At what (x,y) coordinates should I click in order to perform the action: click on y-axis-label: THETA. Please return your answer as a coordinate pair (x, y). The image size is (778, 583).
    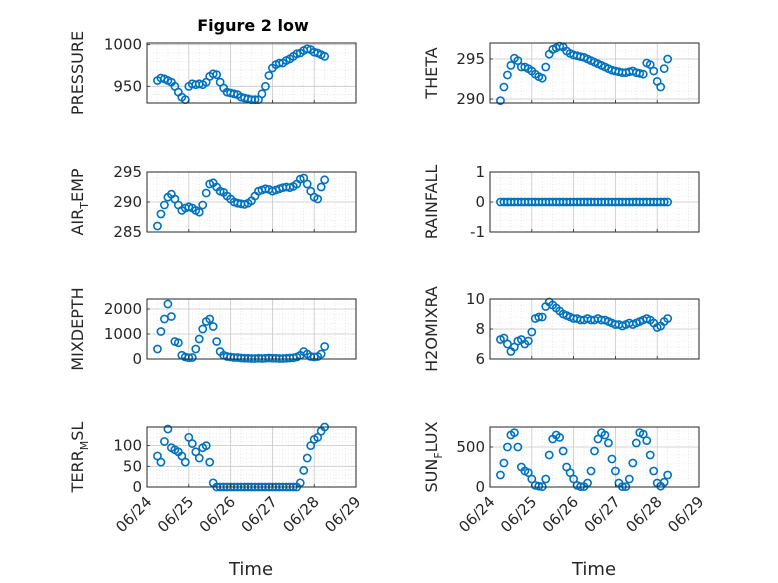
    Looking at the image, I should click on (431, 73).